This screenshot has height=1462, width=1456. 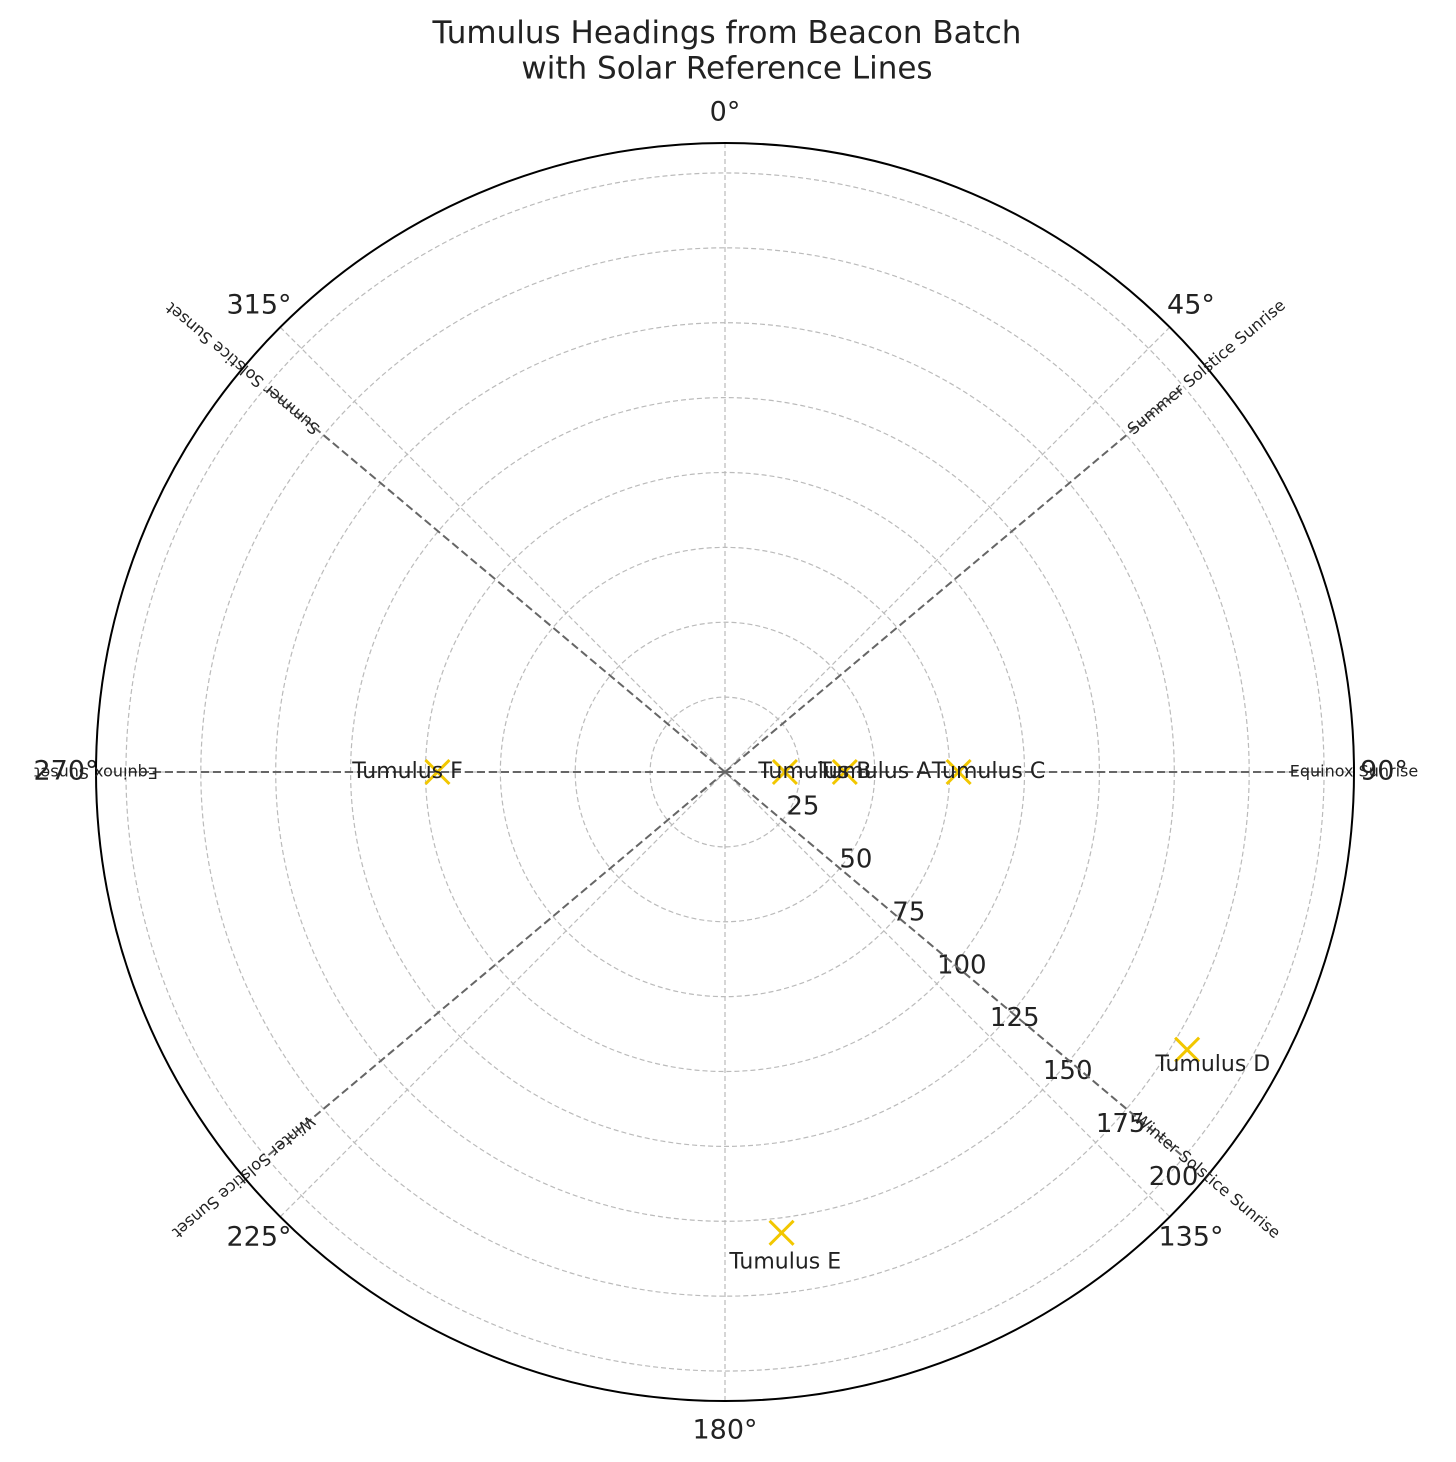 What do you see at coordinates (855, 859) in the screenshot?
I see `r-tick-label: 50` at bounding box center [855, 859].